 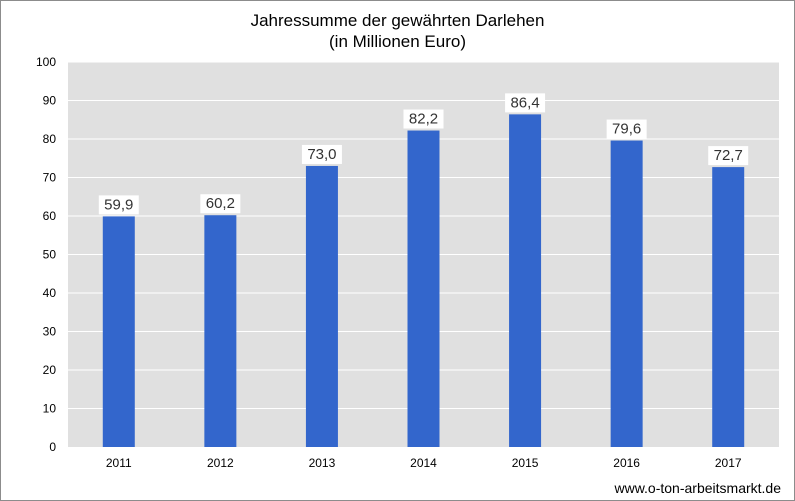 I want to click on bar-2012, so click(x=220, y=331).